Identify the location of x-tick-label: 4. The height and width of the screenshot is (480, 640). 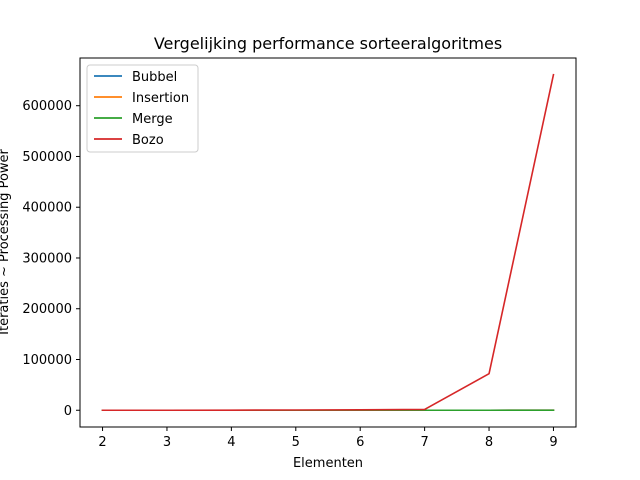
(231, 442).